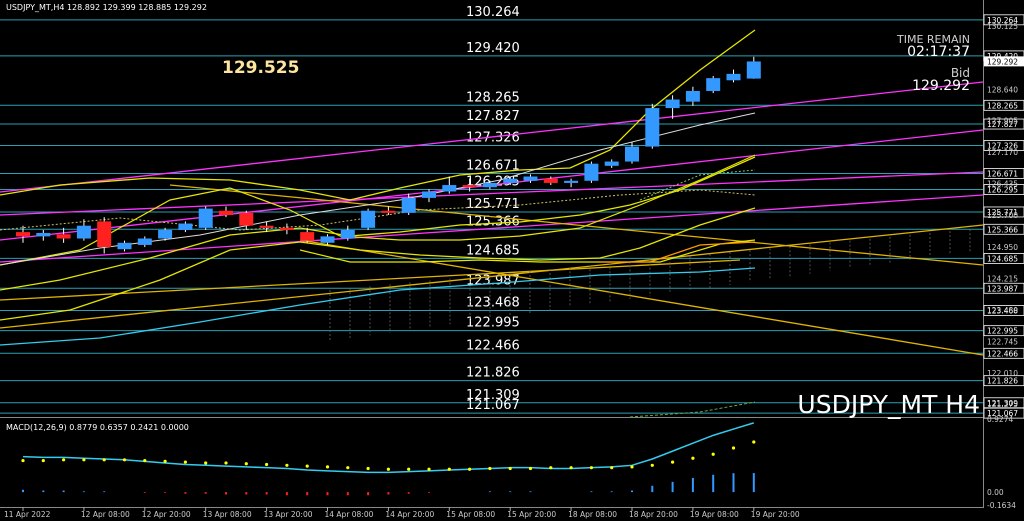 This screenshot has width=1024, height=521. Describe the element at coordinates (493, 405) in the screenshot. I see `level-label: 121.067` at that location.